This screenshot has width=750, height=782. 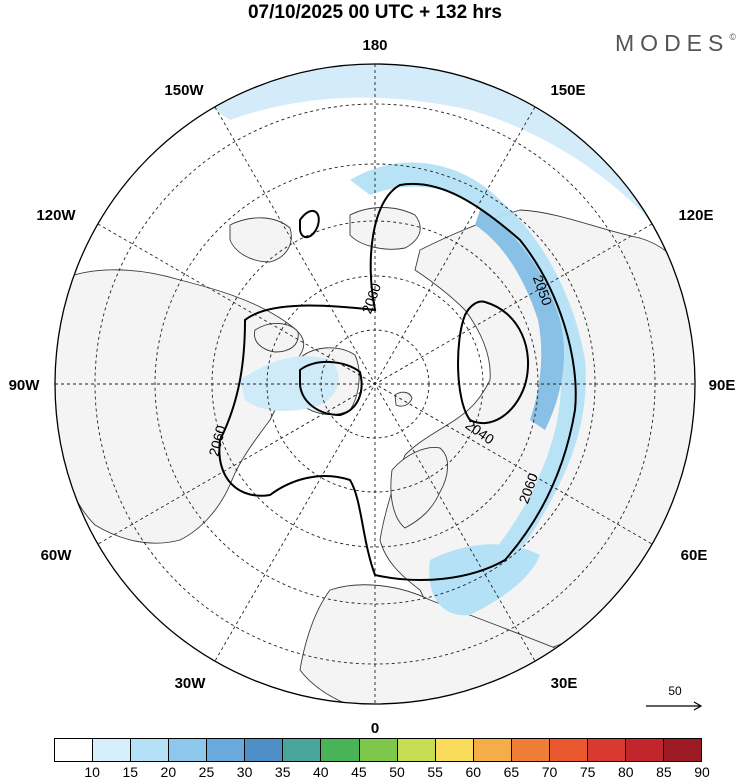 What do you see at coordinates (587, 772) in the screenshot?
I see `colorbar-level-label: 75` at bounding box center [587, 772].